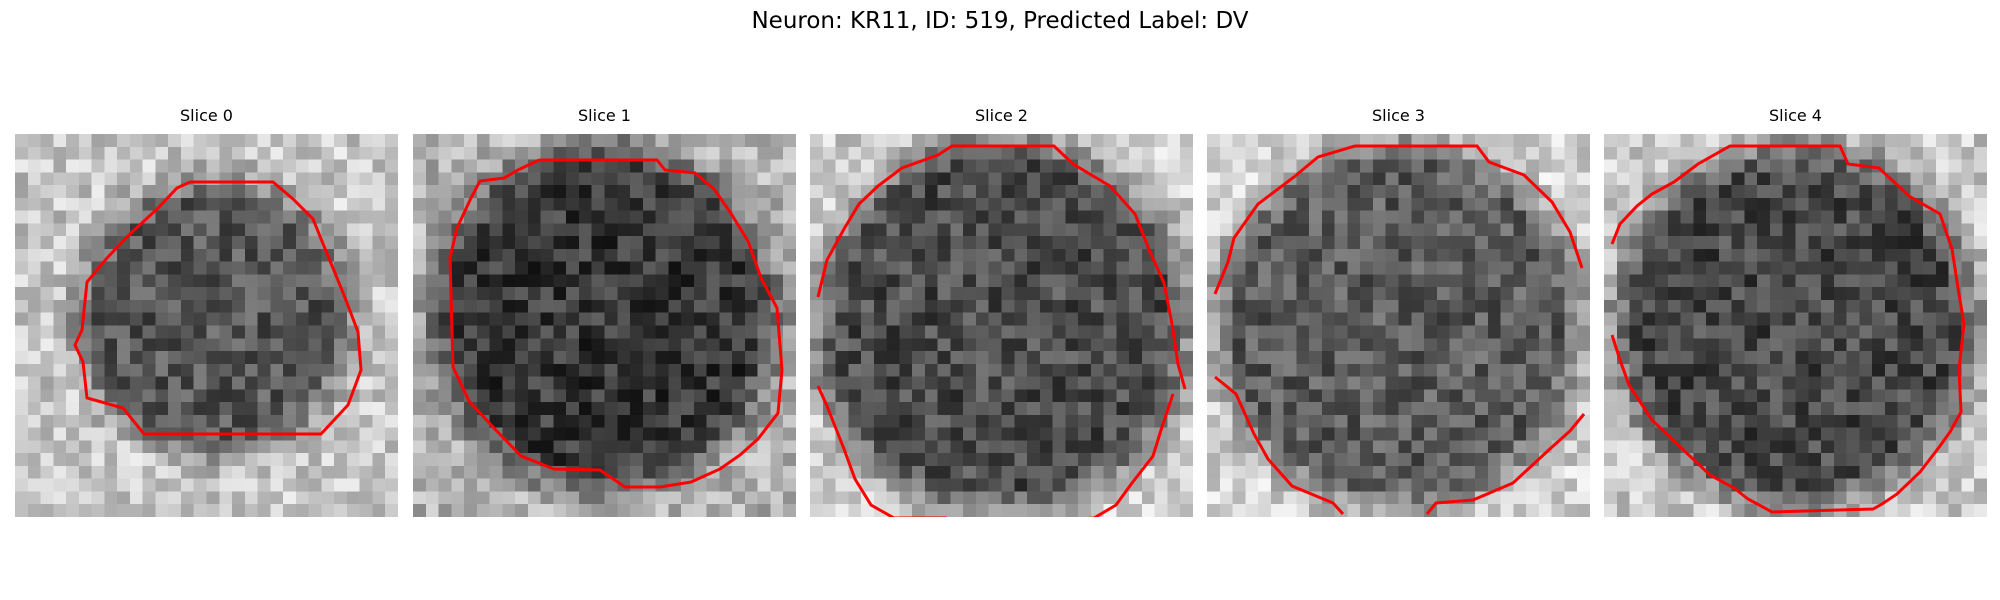 The height and width of the screenshot is (600, 2000). Describe the element at coordinates (1001, 115) in the screenshot. I see `slice-title: Slice 2` at that location.